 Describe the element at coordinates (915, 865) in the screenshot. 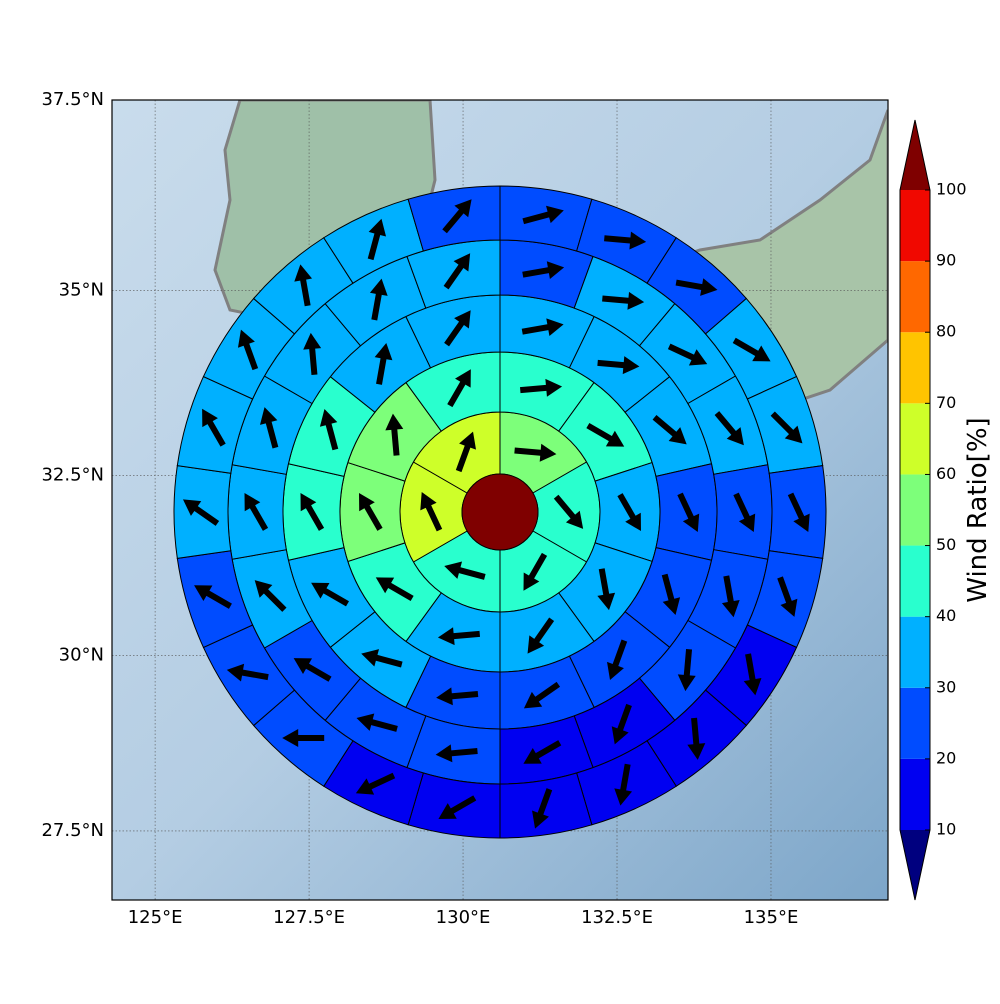

I see `colorbar-extend-low` at that location.